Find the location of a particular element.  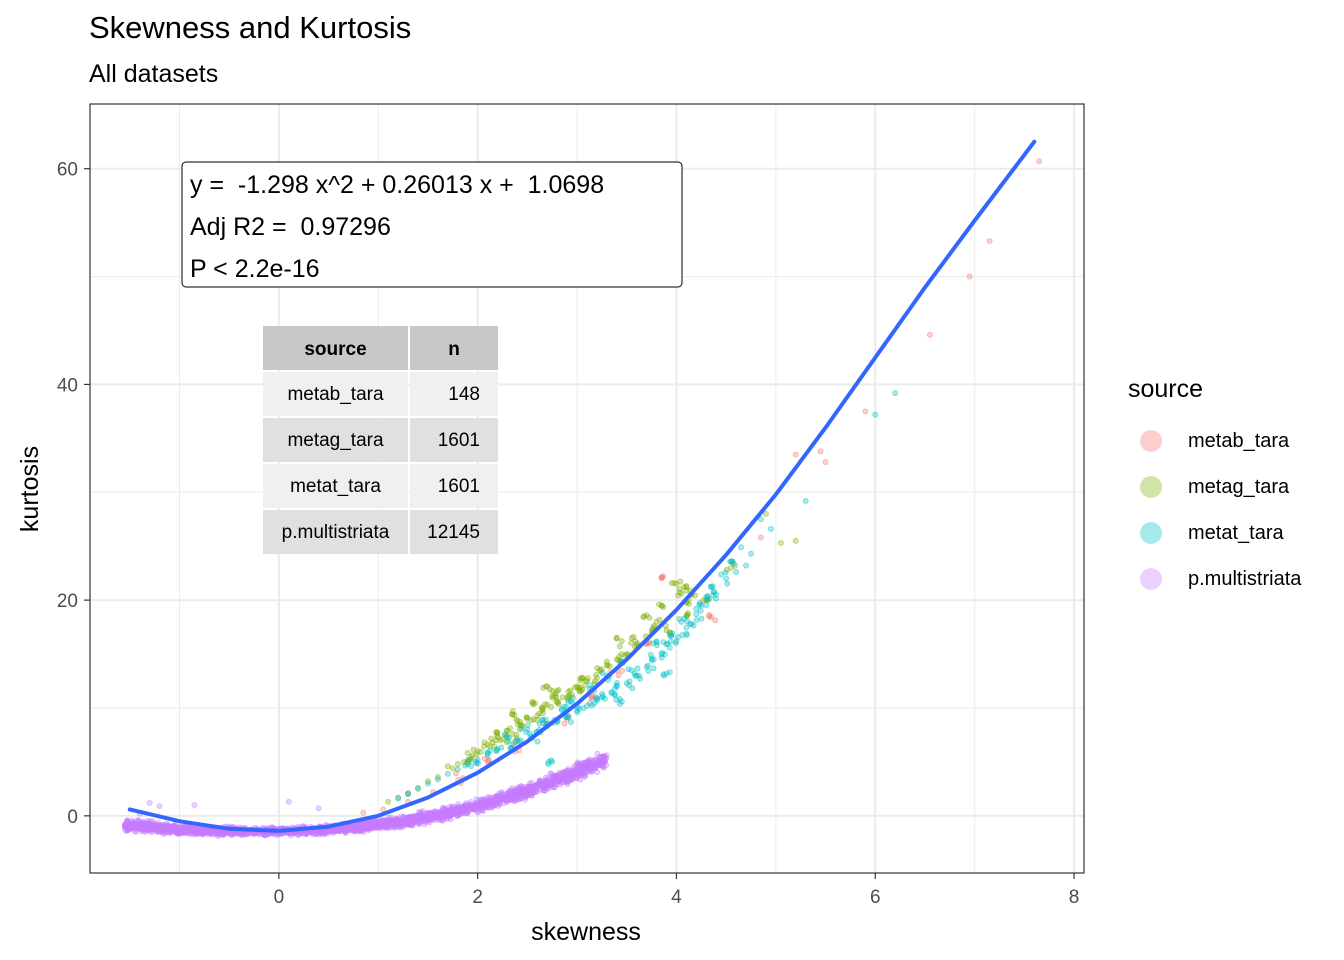

x-tick-label: 6 is located at coordinates (875, 897).